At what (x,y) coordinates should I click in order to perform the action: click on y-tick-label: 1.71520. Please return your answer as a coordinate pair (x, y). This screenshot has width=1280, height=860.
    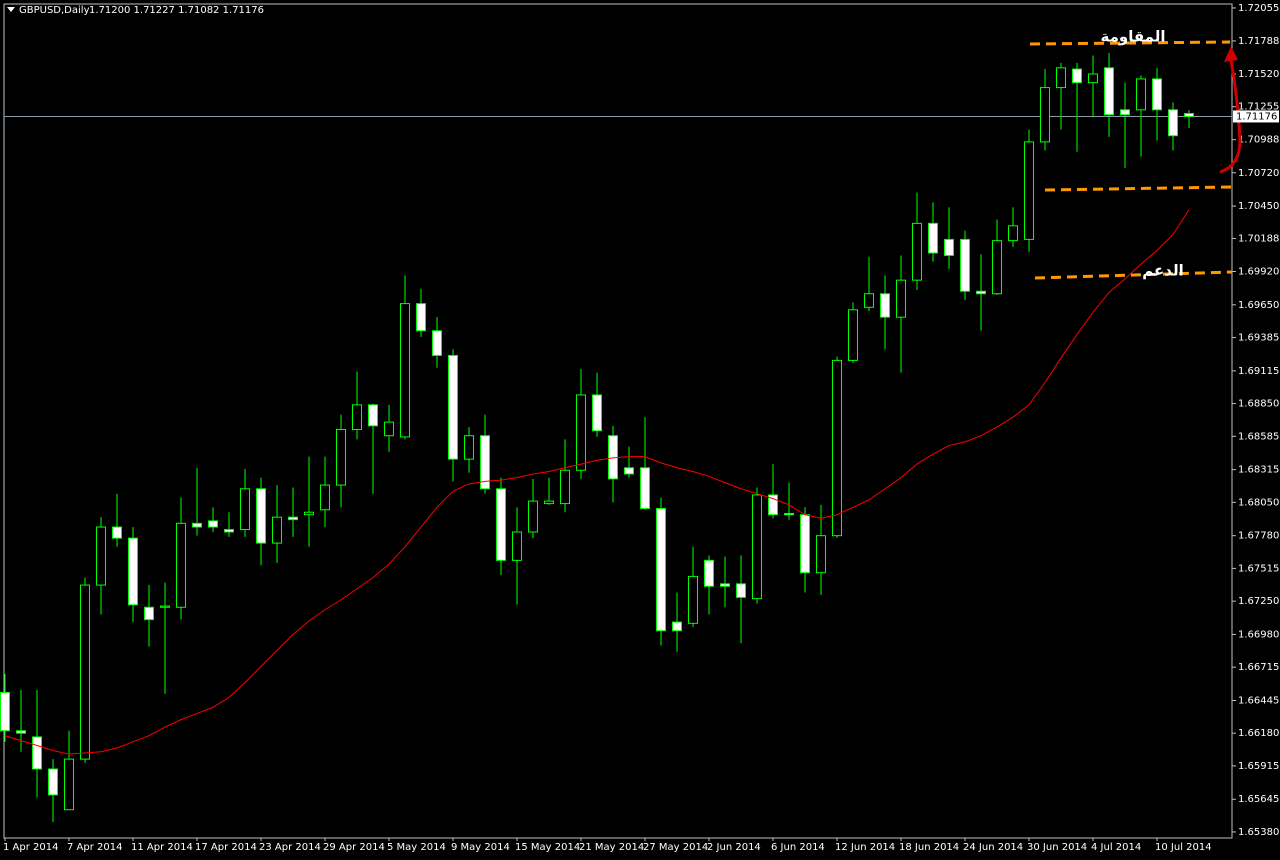
    Looking at the image, I should click on (1258, 74).